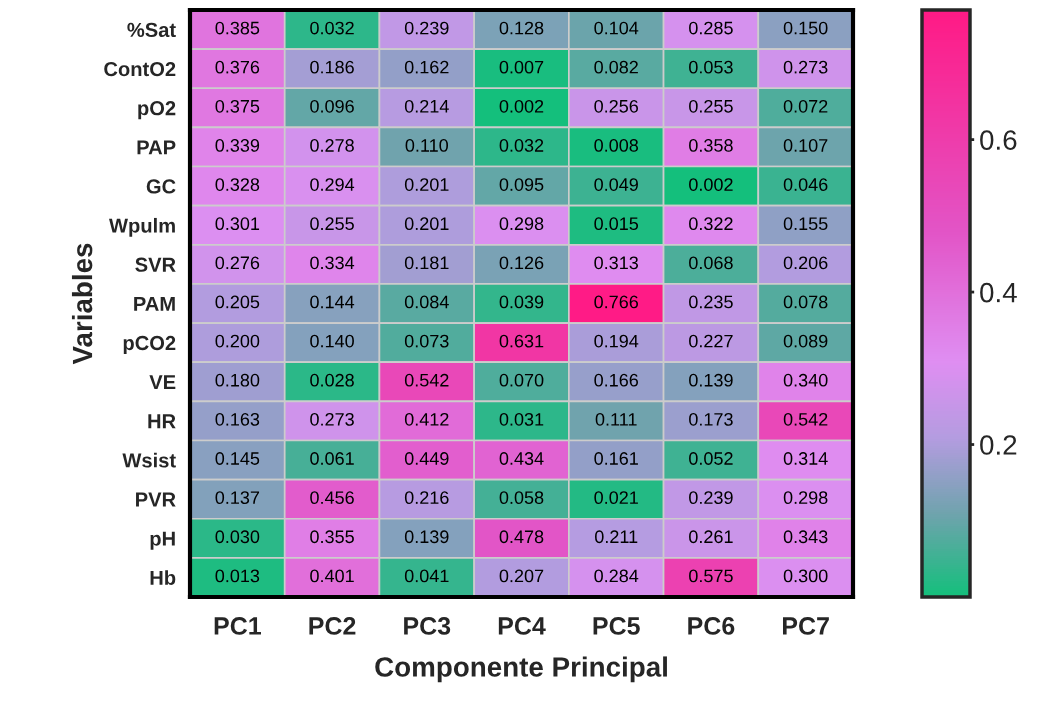 The height and width of the screenshot is (708, 1038). Describe the element at coordinates (162, 421) in the screenshot. I see `y-tick-label: HR` at that location.